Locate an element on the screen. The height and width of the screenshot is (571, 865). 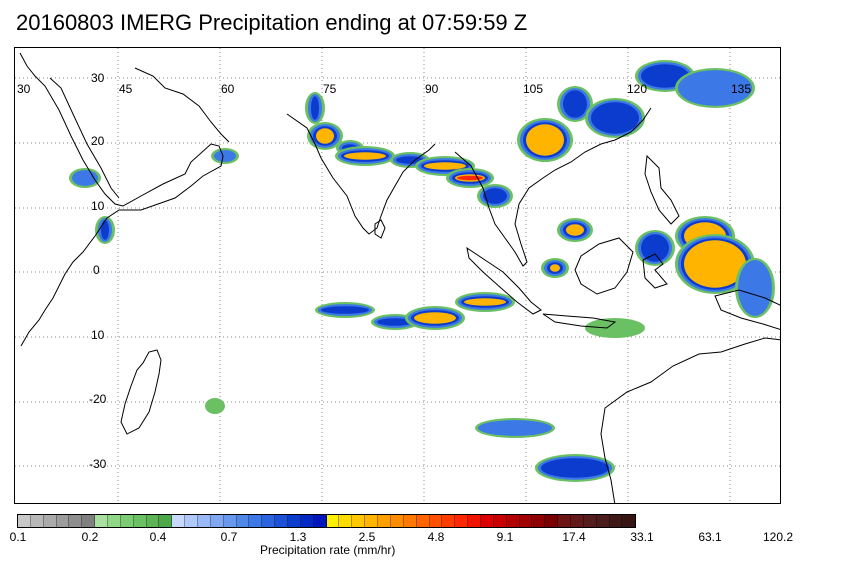
coastline-india is located at coordinates (361, 174).